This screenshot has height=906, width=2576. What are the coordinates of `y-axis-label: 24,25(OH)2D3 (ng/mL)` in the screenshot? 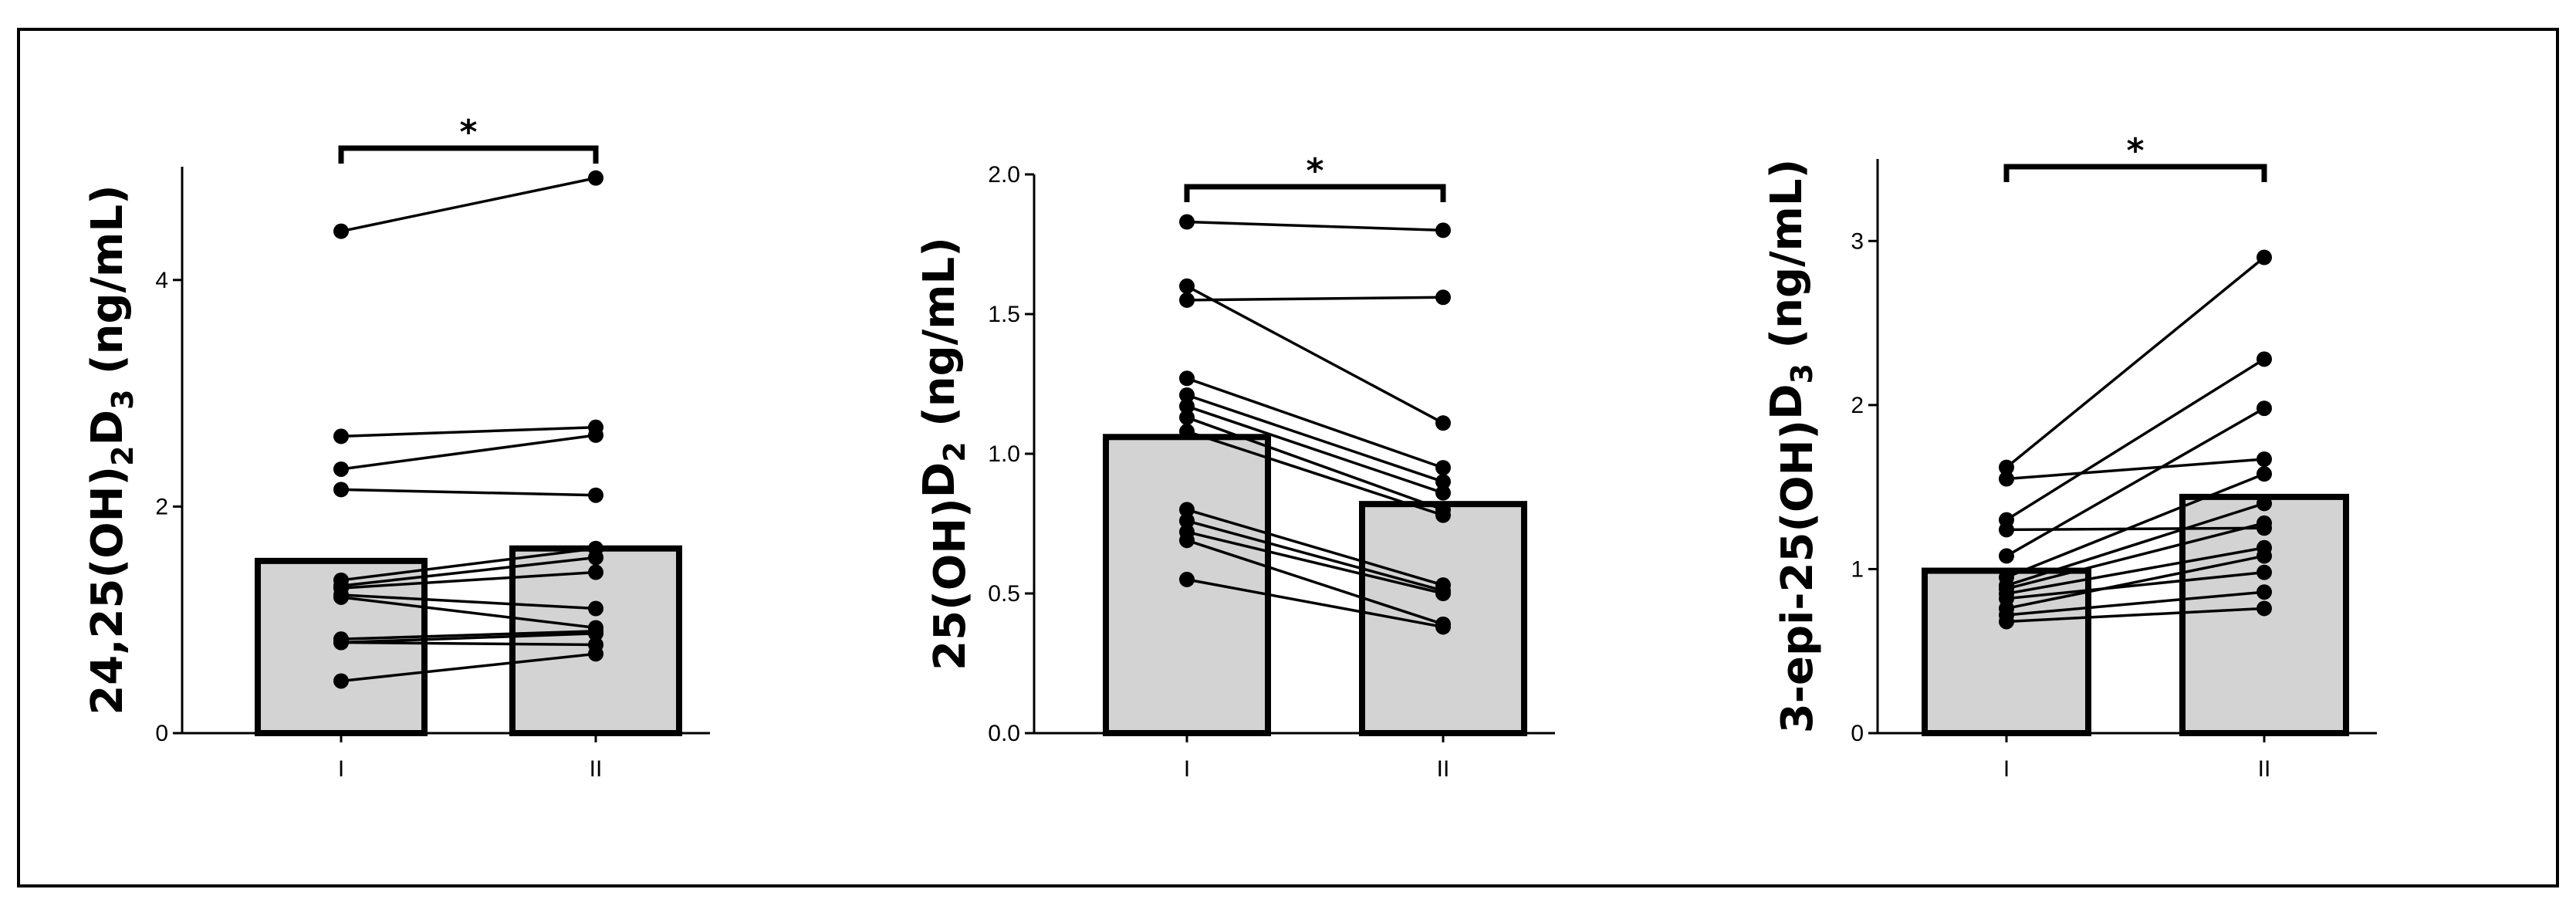 It's located at (111, 449).